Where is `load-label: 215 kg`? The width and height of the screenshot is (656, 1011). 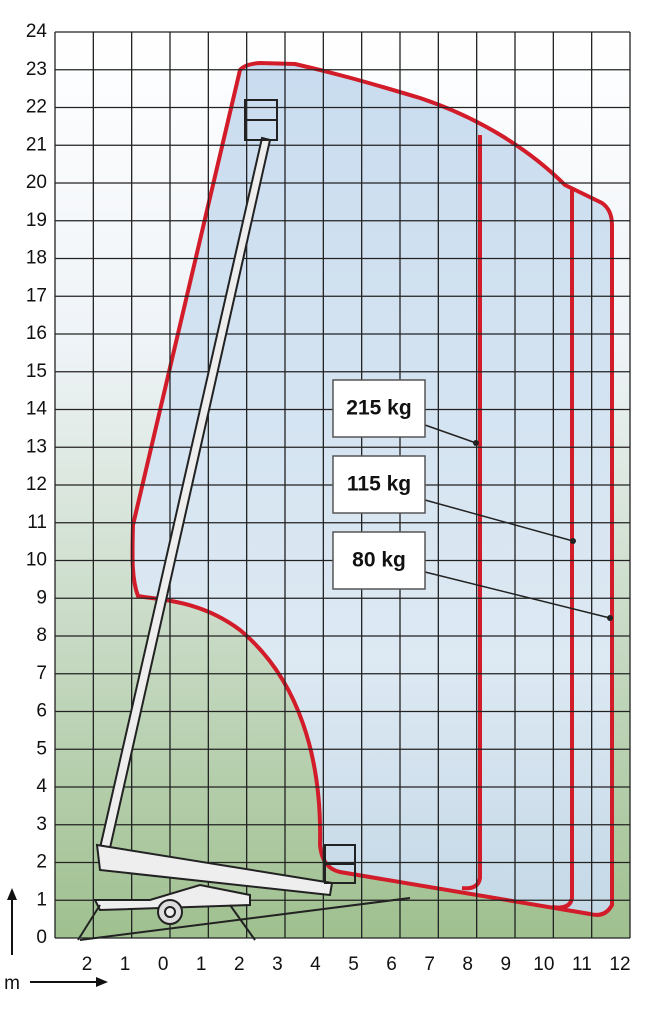 load-label: 215 kg is located at coordinates (378, 408).